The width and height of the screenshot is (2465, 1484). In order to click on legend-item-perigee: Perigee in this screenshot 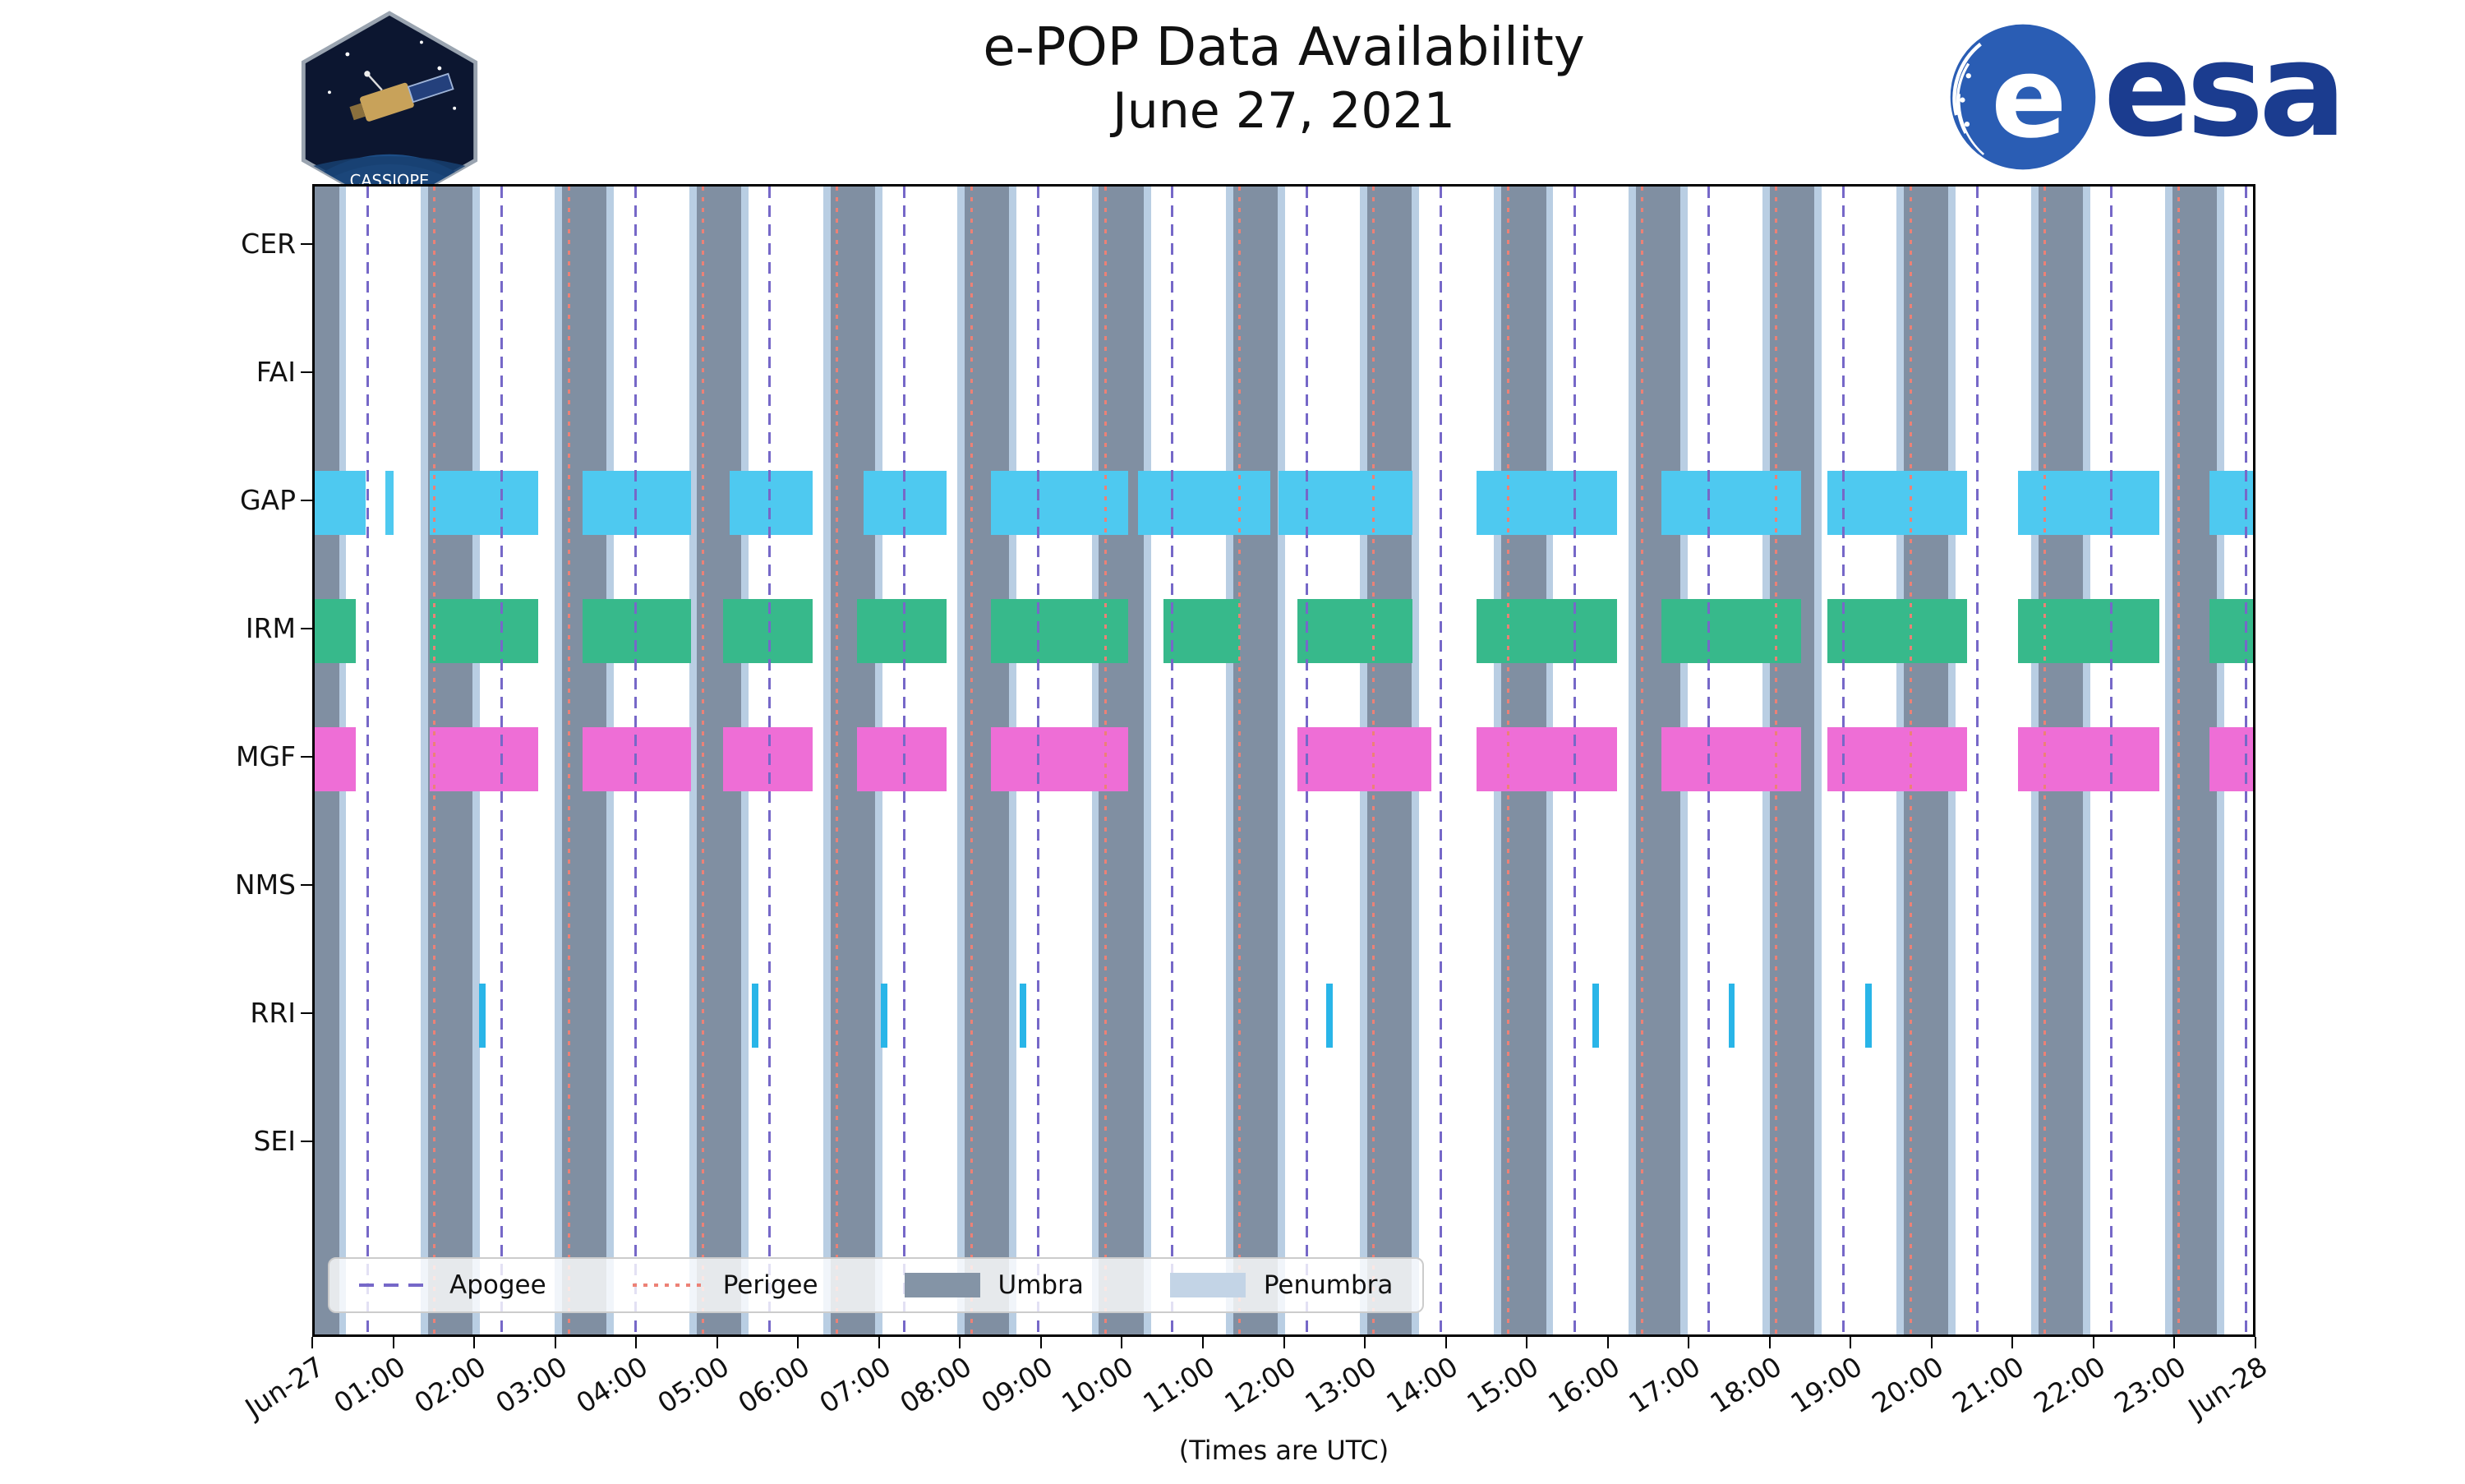, I will do `click(725, 1285)`.